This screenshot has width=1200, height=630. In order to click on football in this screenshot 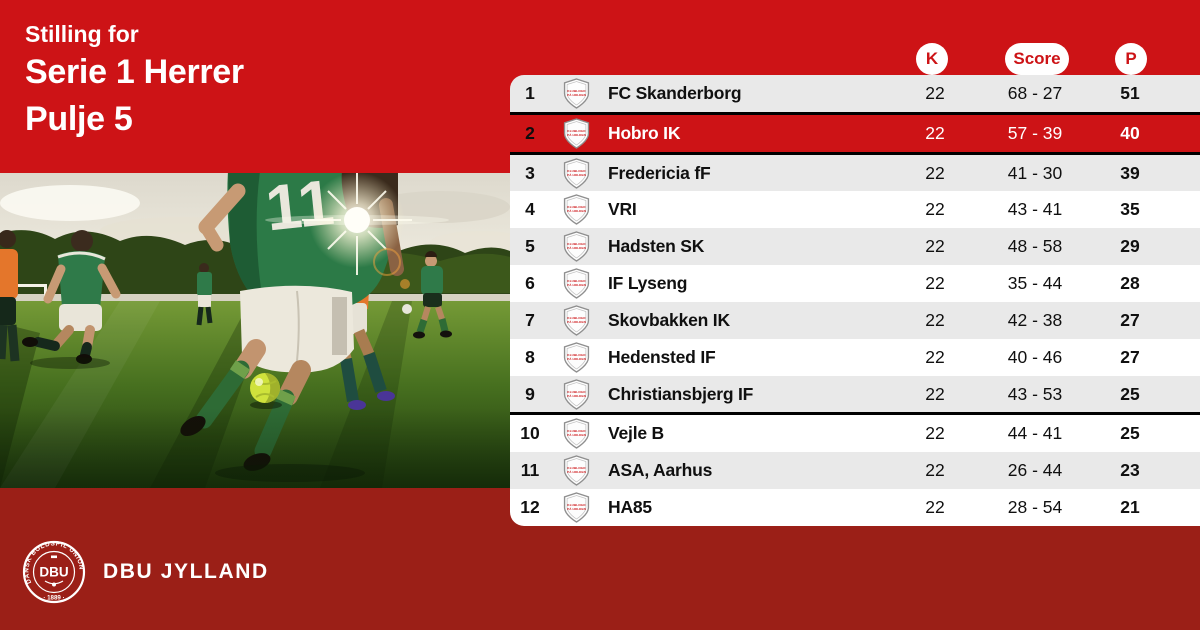, I will do `click(266, 391)`.